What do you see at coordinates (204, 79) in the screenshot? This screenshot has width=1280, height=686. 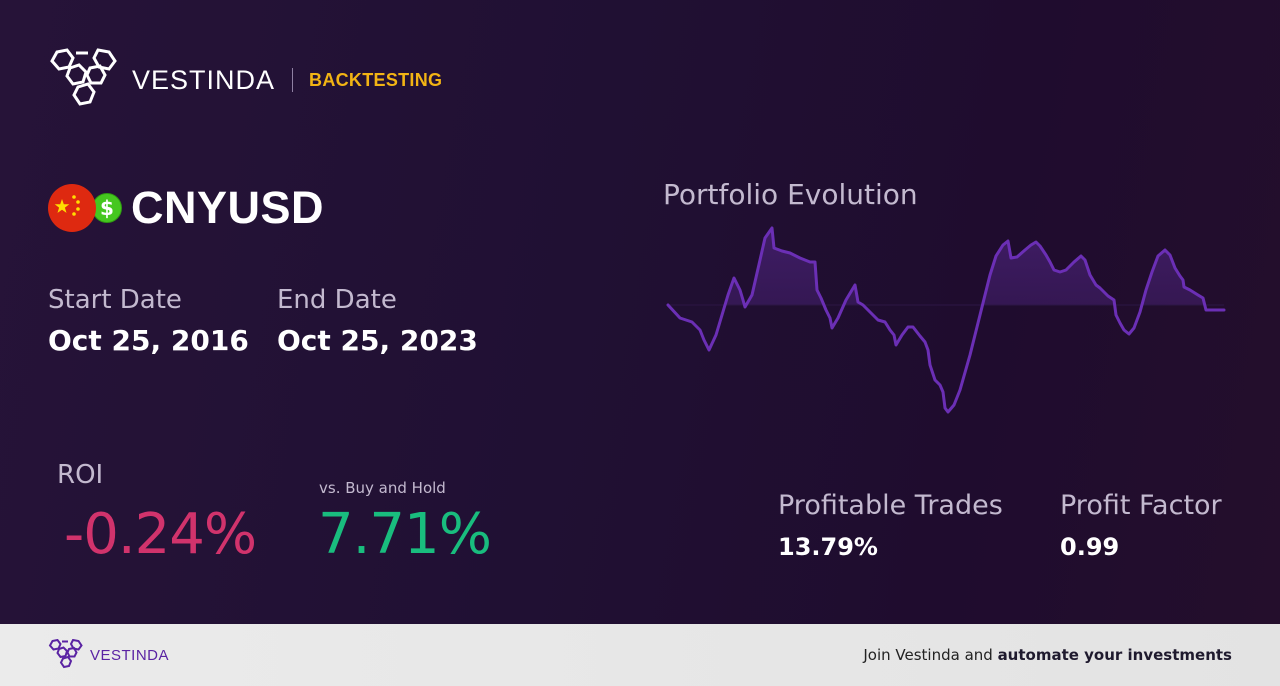 I see `brand-name: VESTINDA` at bounding box center [204, 79].